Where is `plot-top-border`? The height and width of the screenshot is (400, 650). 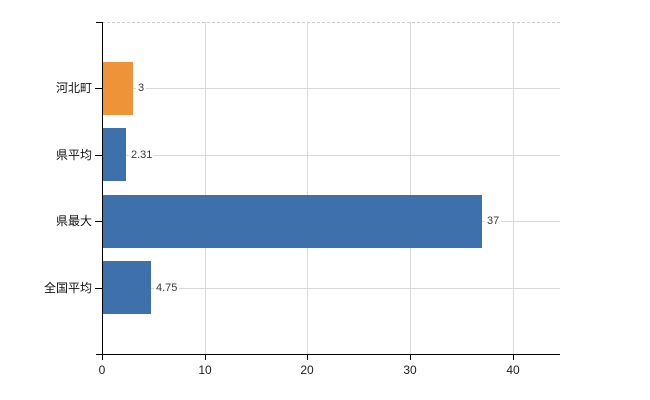
plot-top-border is located at coordinates (331, 22).